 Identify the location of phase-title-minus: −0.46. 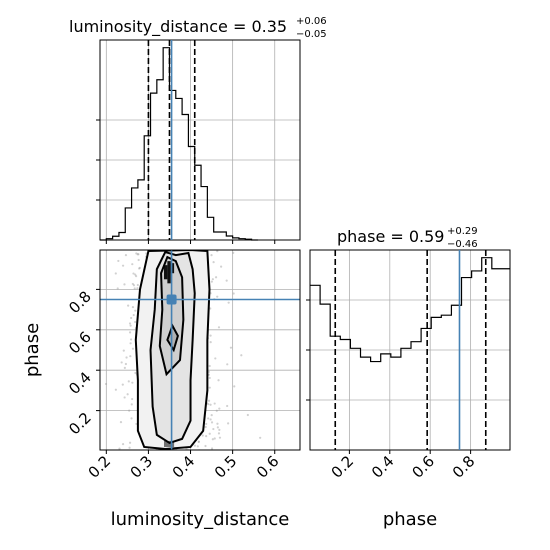
(462, 244).